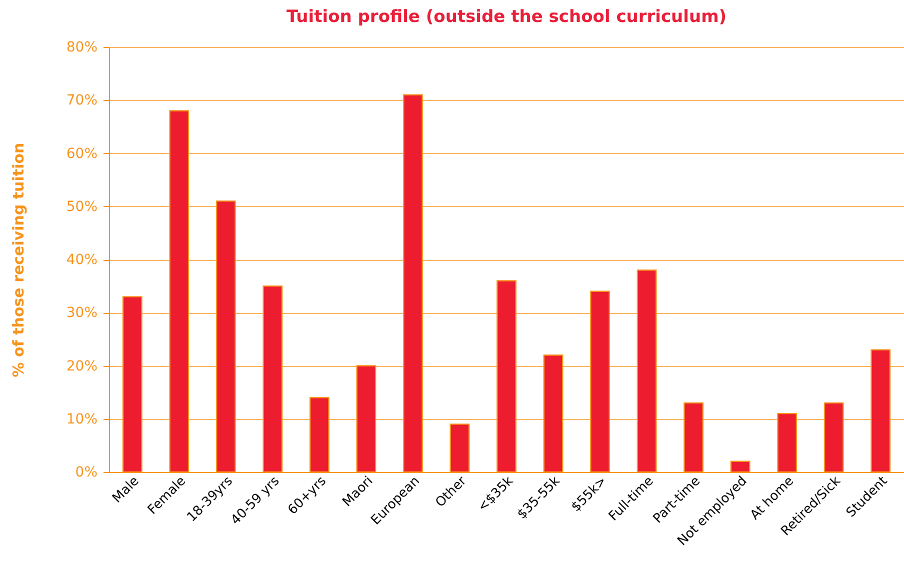 Image resolution: width=904 pixels, height=565 pixels. What do you see at coordinates (18, 260) in the screenshot?
I see `y-axis-title: % of those receiving tuition` at bounding box center [18, 260].